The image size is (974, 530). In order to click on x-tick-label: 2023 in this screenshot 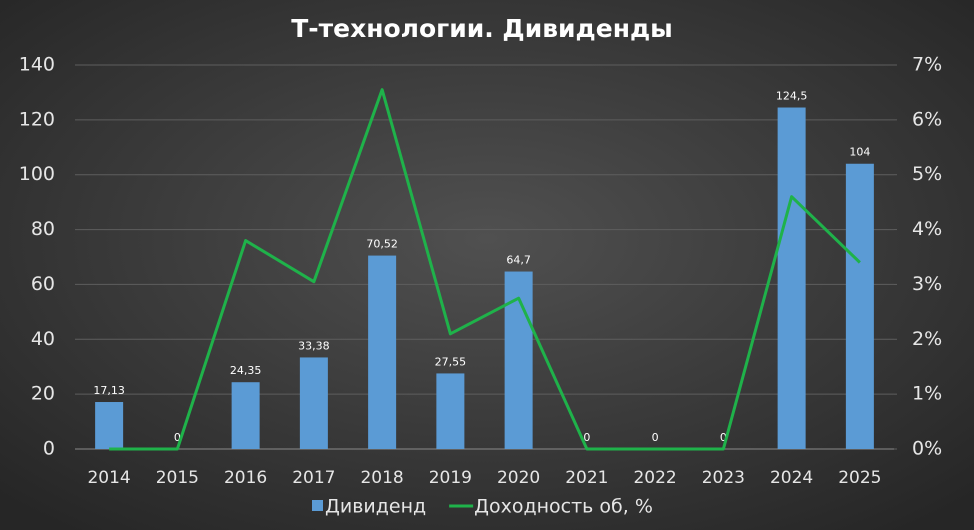, I will do `click(723, 478)`.